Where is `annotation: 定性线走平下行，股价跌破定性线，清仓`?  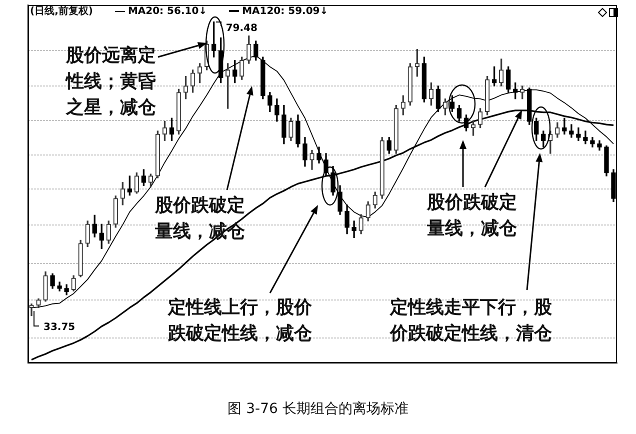 annotation: 定性线走平下行，股价跌破定性线，清仓 is located at coordinates (471, 321).